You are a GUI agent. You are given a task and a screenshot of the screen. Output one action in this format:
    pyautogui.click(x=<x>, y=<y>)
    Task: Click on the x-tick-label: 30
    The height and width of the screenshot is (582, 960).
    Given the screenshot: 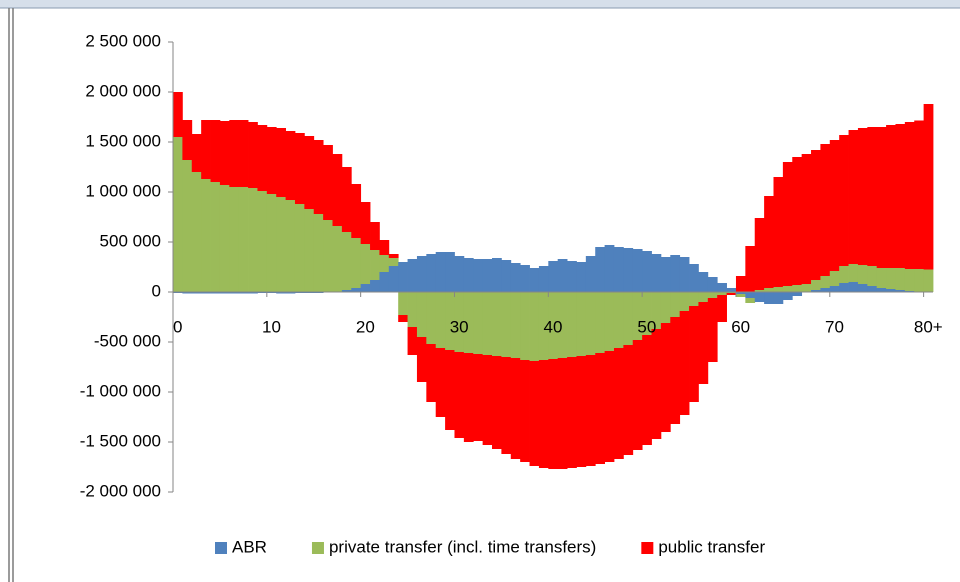 What is the action you would take?
    pyautogui.click(x=459, y=326)
    